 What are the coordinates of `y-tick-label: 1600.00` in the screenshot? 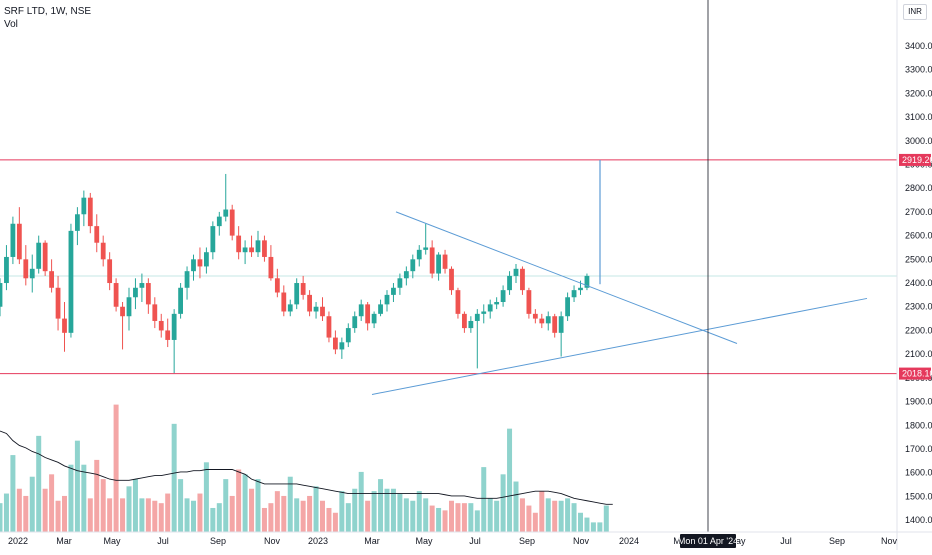 It's located at (918, 473).